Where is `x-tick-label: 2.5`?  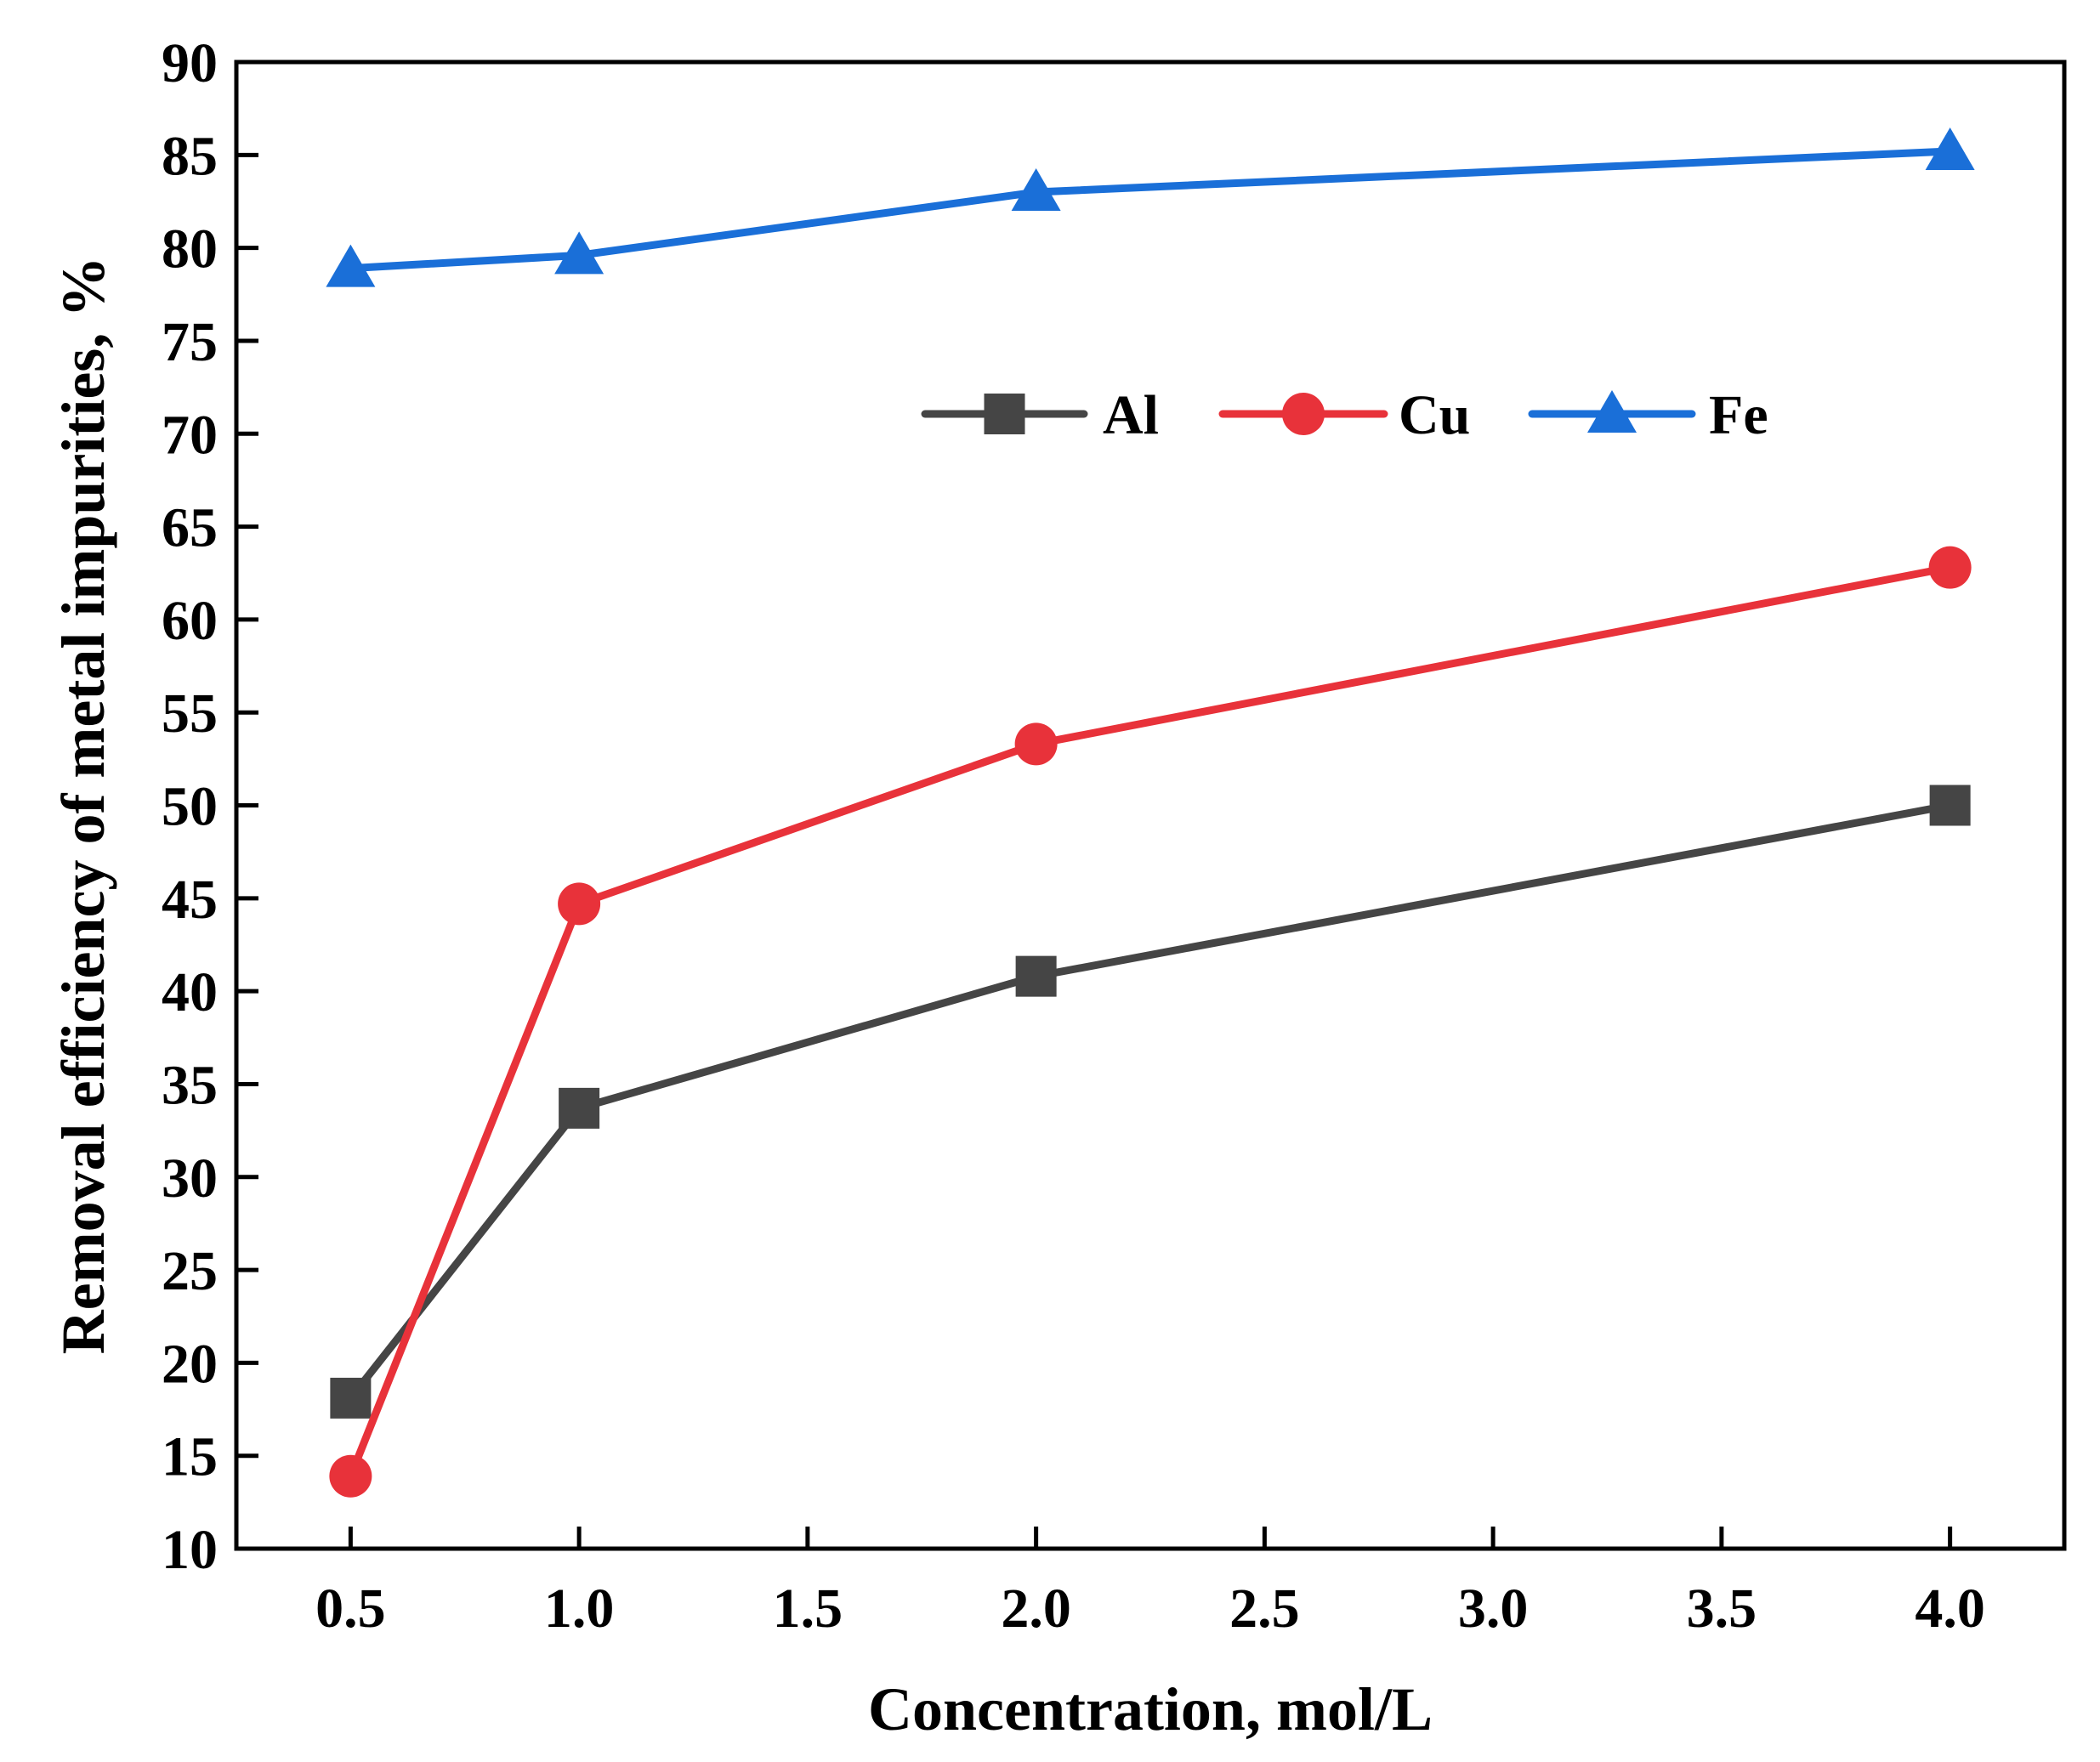
x-tick-label: 2.5 is located at coordinates (1264, 1609).